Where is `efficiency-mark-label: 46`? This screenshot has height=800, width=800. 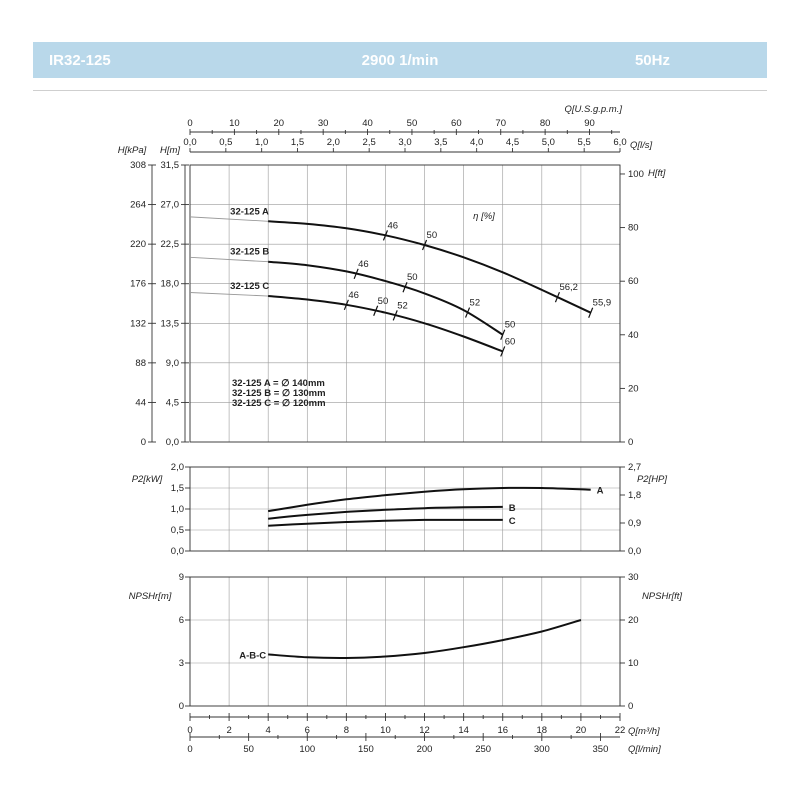 efficiency-mark-label: 46 is located at coordinates (353, 295).